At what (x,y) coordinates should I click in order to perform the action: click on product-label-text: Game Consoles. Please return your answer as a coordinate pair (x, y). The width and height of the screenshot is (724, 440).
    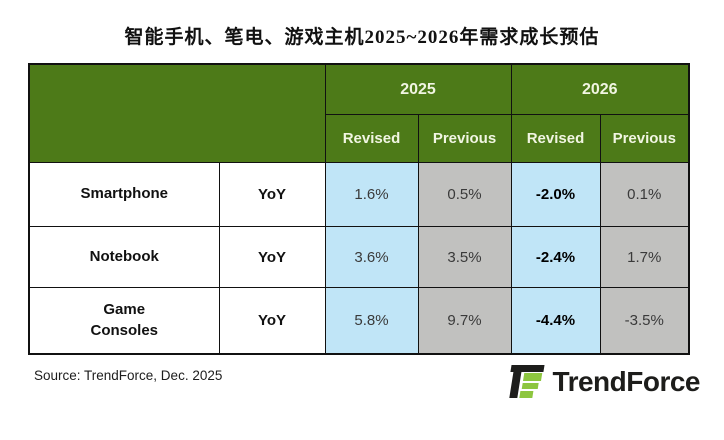
    Looking at the image, I should click on (124, 320).